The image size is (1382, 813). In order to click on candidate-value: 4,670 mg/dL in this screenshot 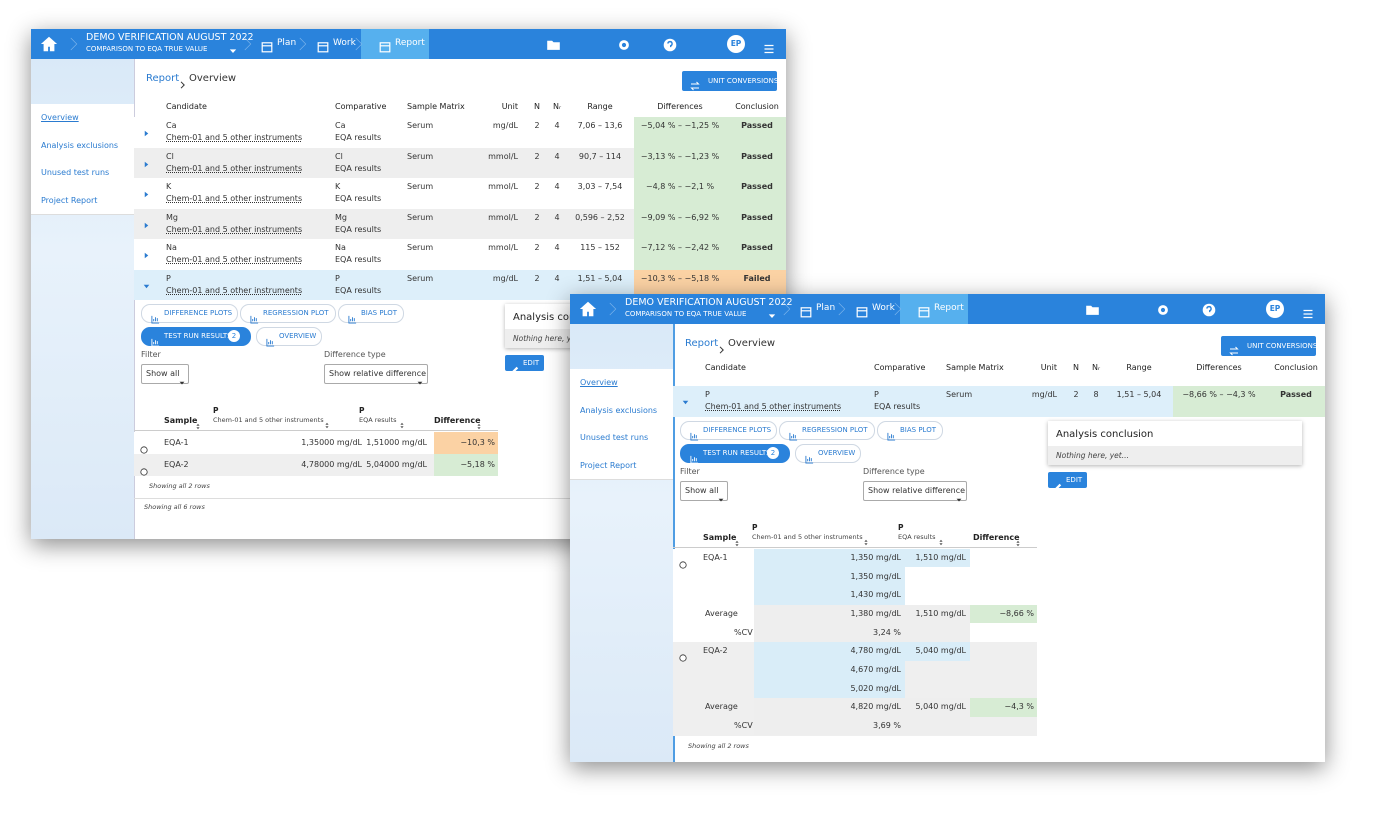, I will do `click(875, 670)`.